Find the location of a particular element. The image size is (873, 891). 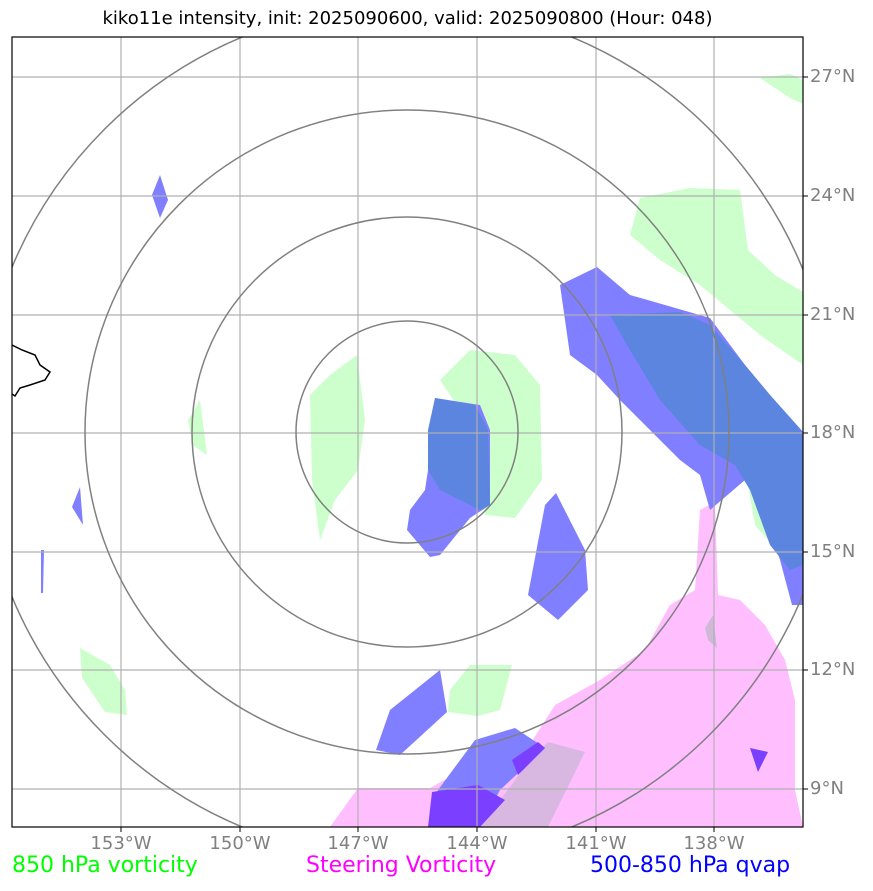

legend-qvap: 500-850 hPa qvap is located at coordinates (690, 865).